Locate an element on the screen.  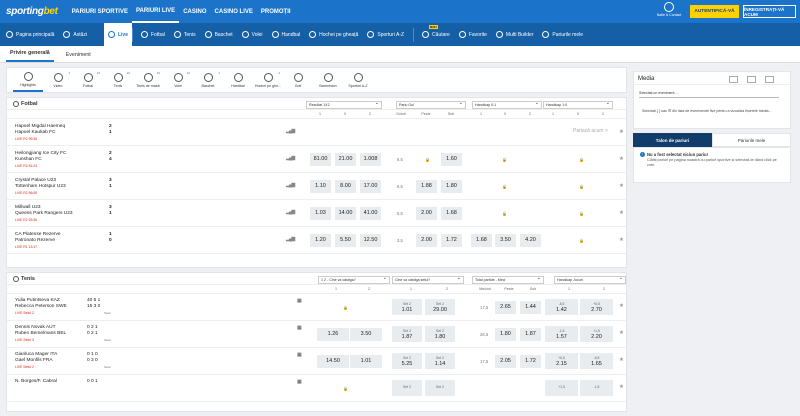
home-team: N. Borges/F. Cabral is located at coordinates (36, 381).